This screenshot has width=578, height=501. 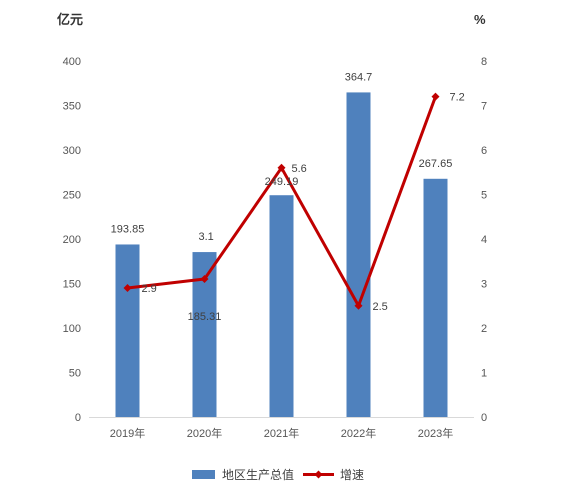 I want to click on legend-label-growth: 增速, so click(x=352, y=475).